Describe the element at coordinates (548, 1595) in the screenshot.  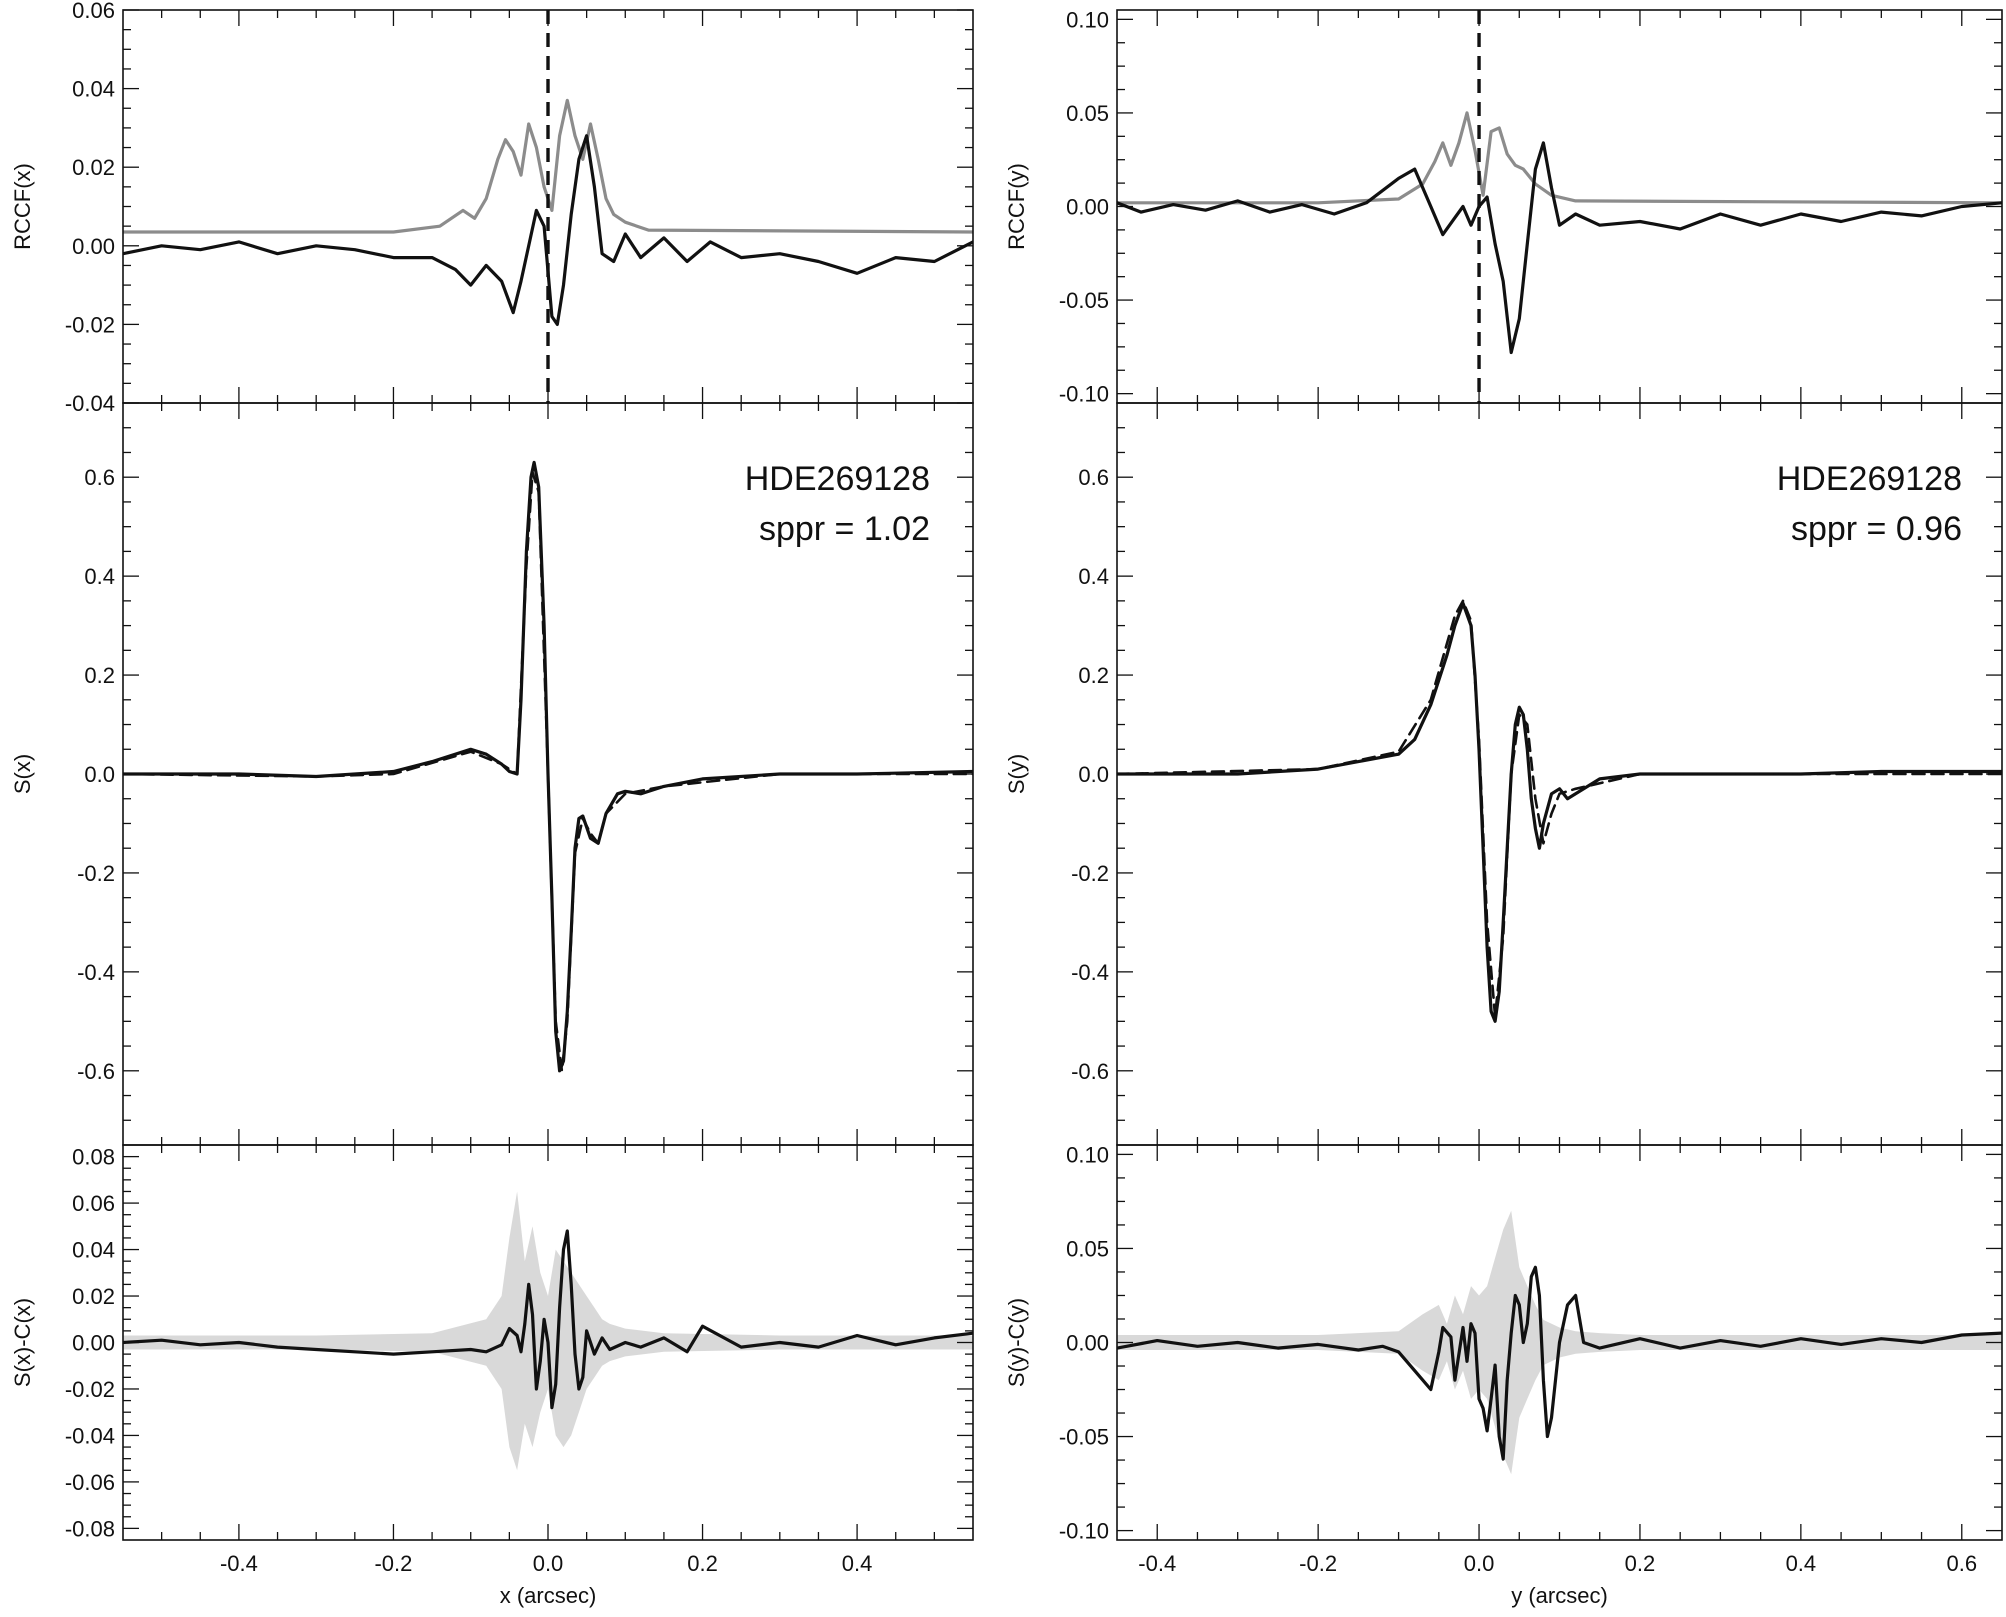
I see `x-axis-label: x (arcsec)` at that location.